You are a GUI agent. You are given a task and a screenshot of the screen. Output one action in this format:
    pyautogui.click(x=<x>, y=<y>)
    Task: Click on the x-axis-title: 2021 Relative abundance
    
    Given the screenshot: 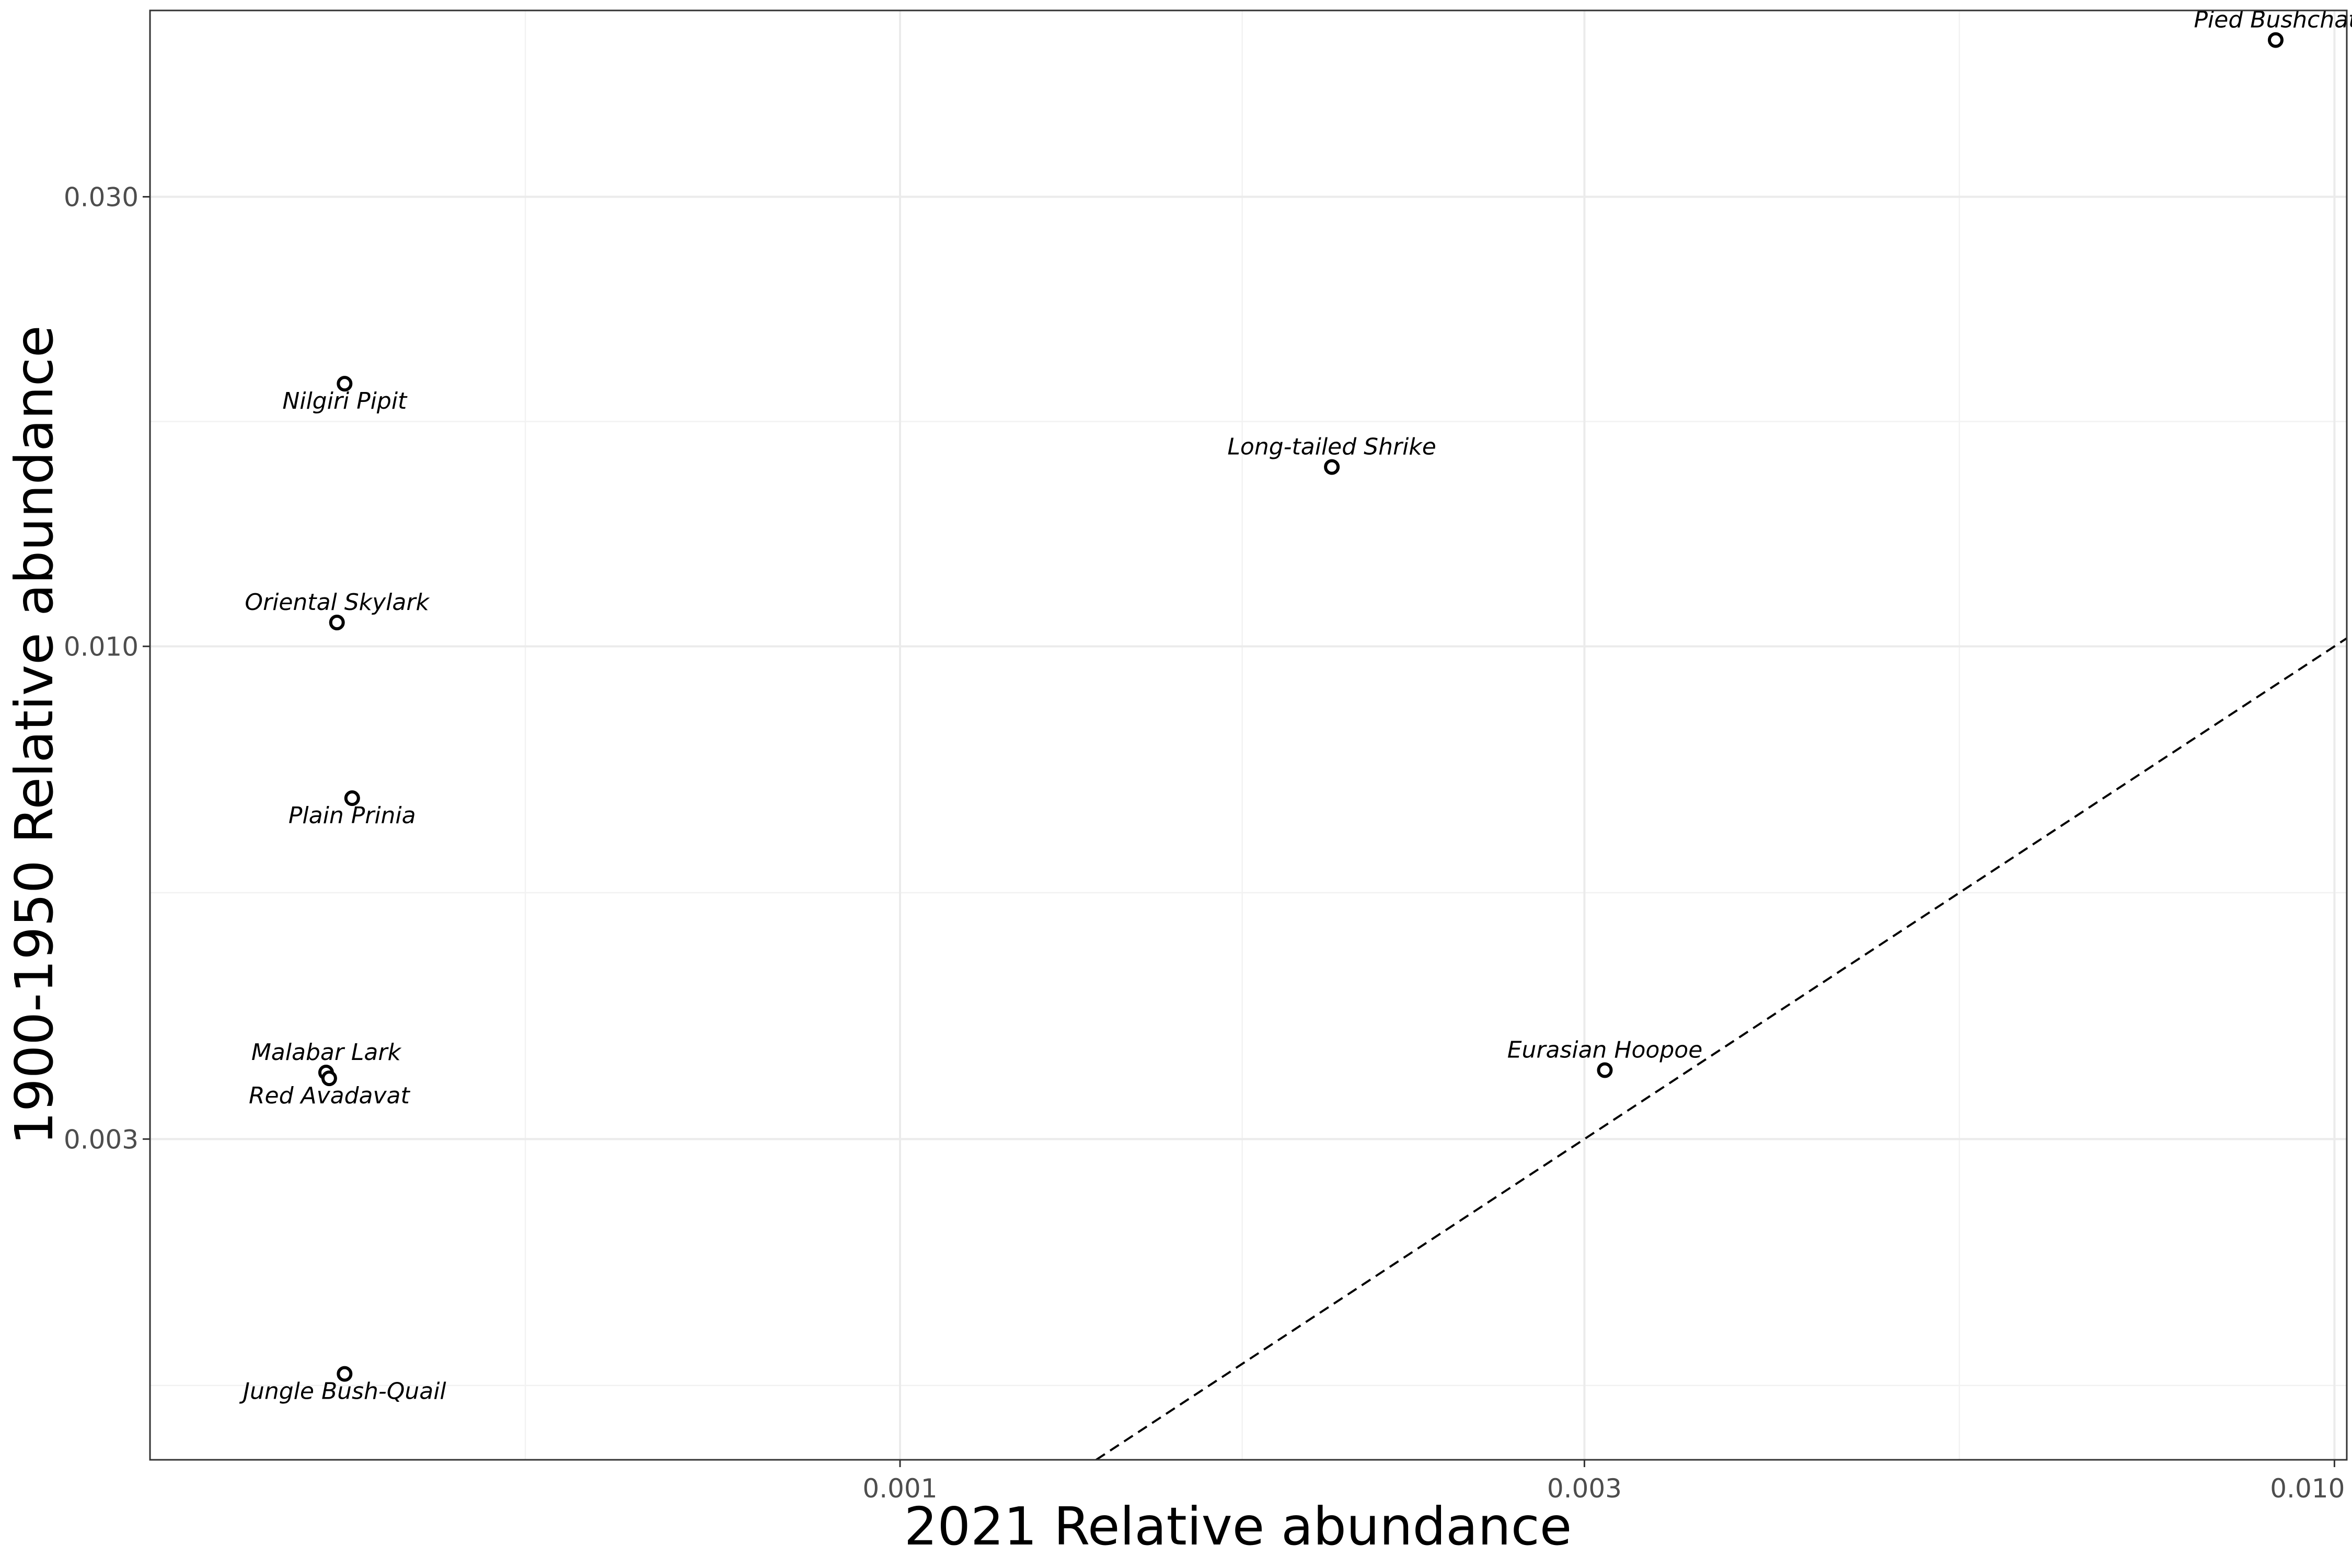 What is the action you would take?
    pyautogui.click(x=1238, y=1526)
    